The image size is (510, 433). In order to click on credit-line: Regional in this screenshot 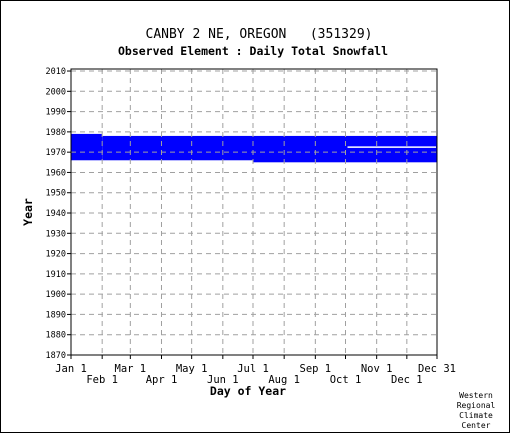, I will do `click(476, 405)`.